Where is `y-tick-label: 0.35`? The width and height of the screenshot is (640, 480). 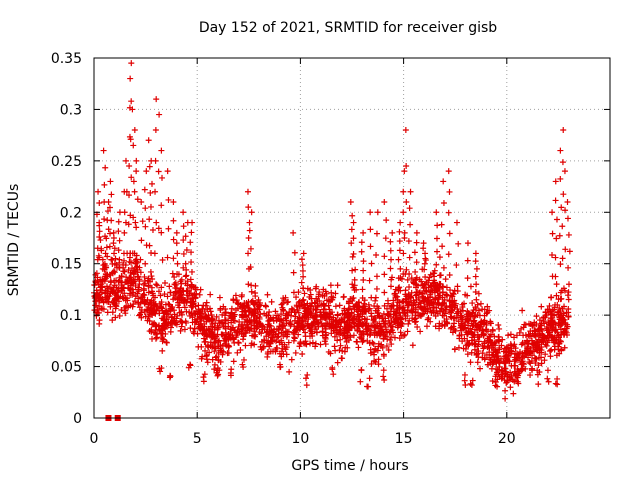 y-tick-label: 0.35 is located at coordinates (66, 59).